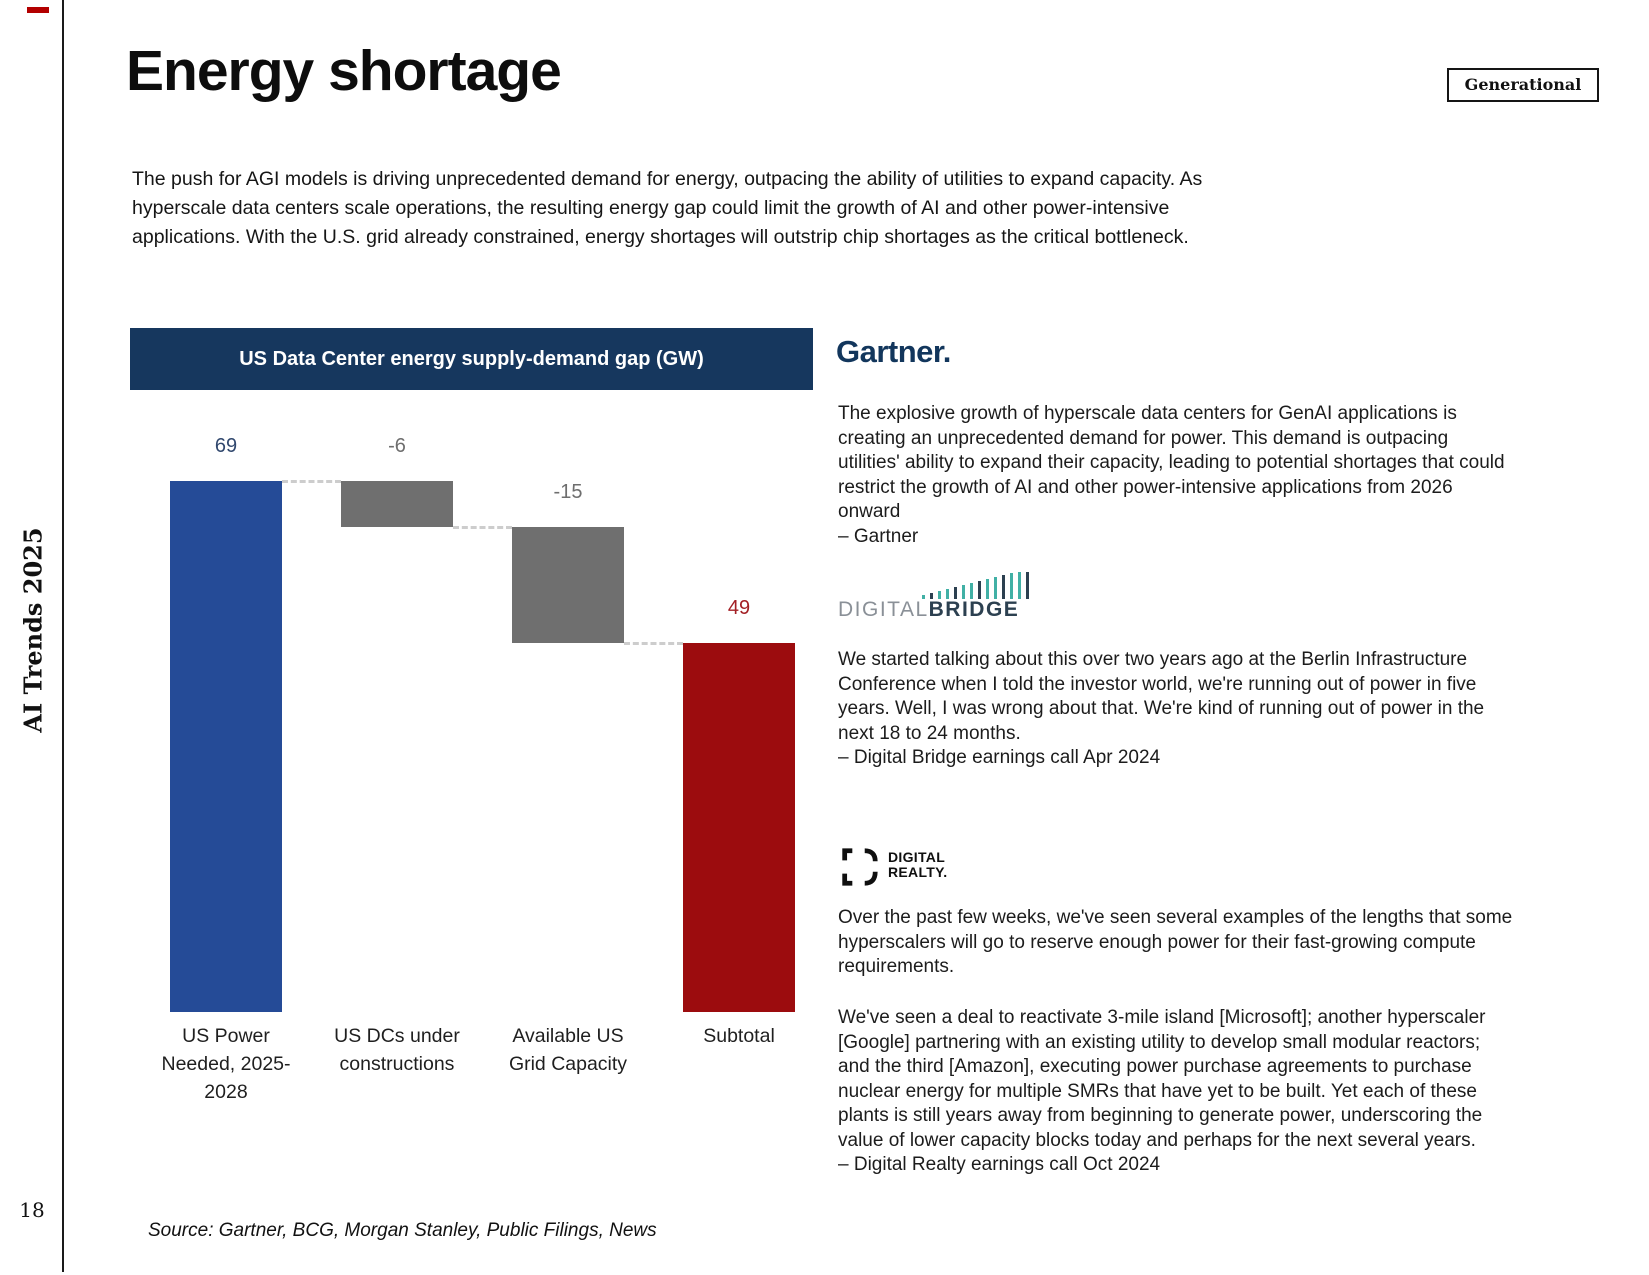 The image size is (1649, 1275). What do you see at coordinates (1523, 85) in the screenshot?
I see `category-badge: Generational` at bounding box center [1523, 85].